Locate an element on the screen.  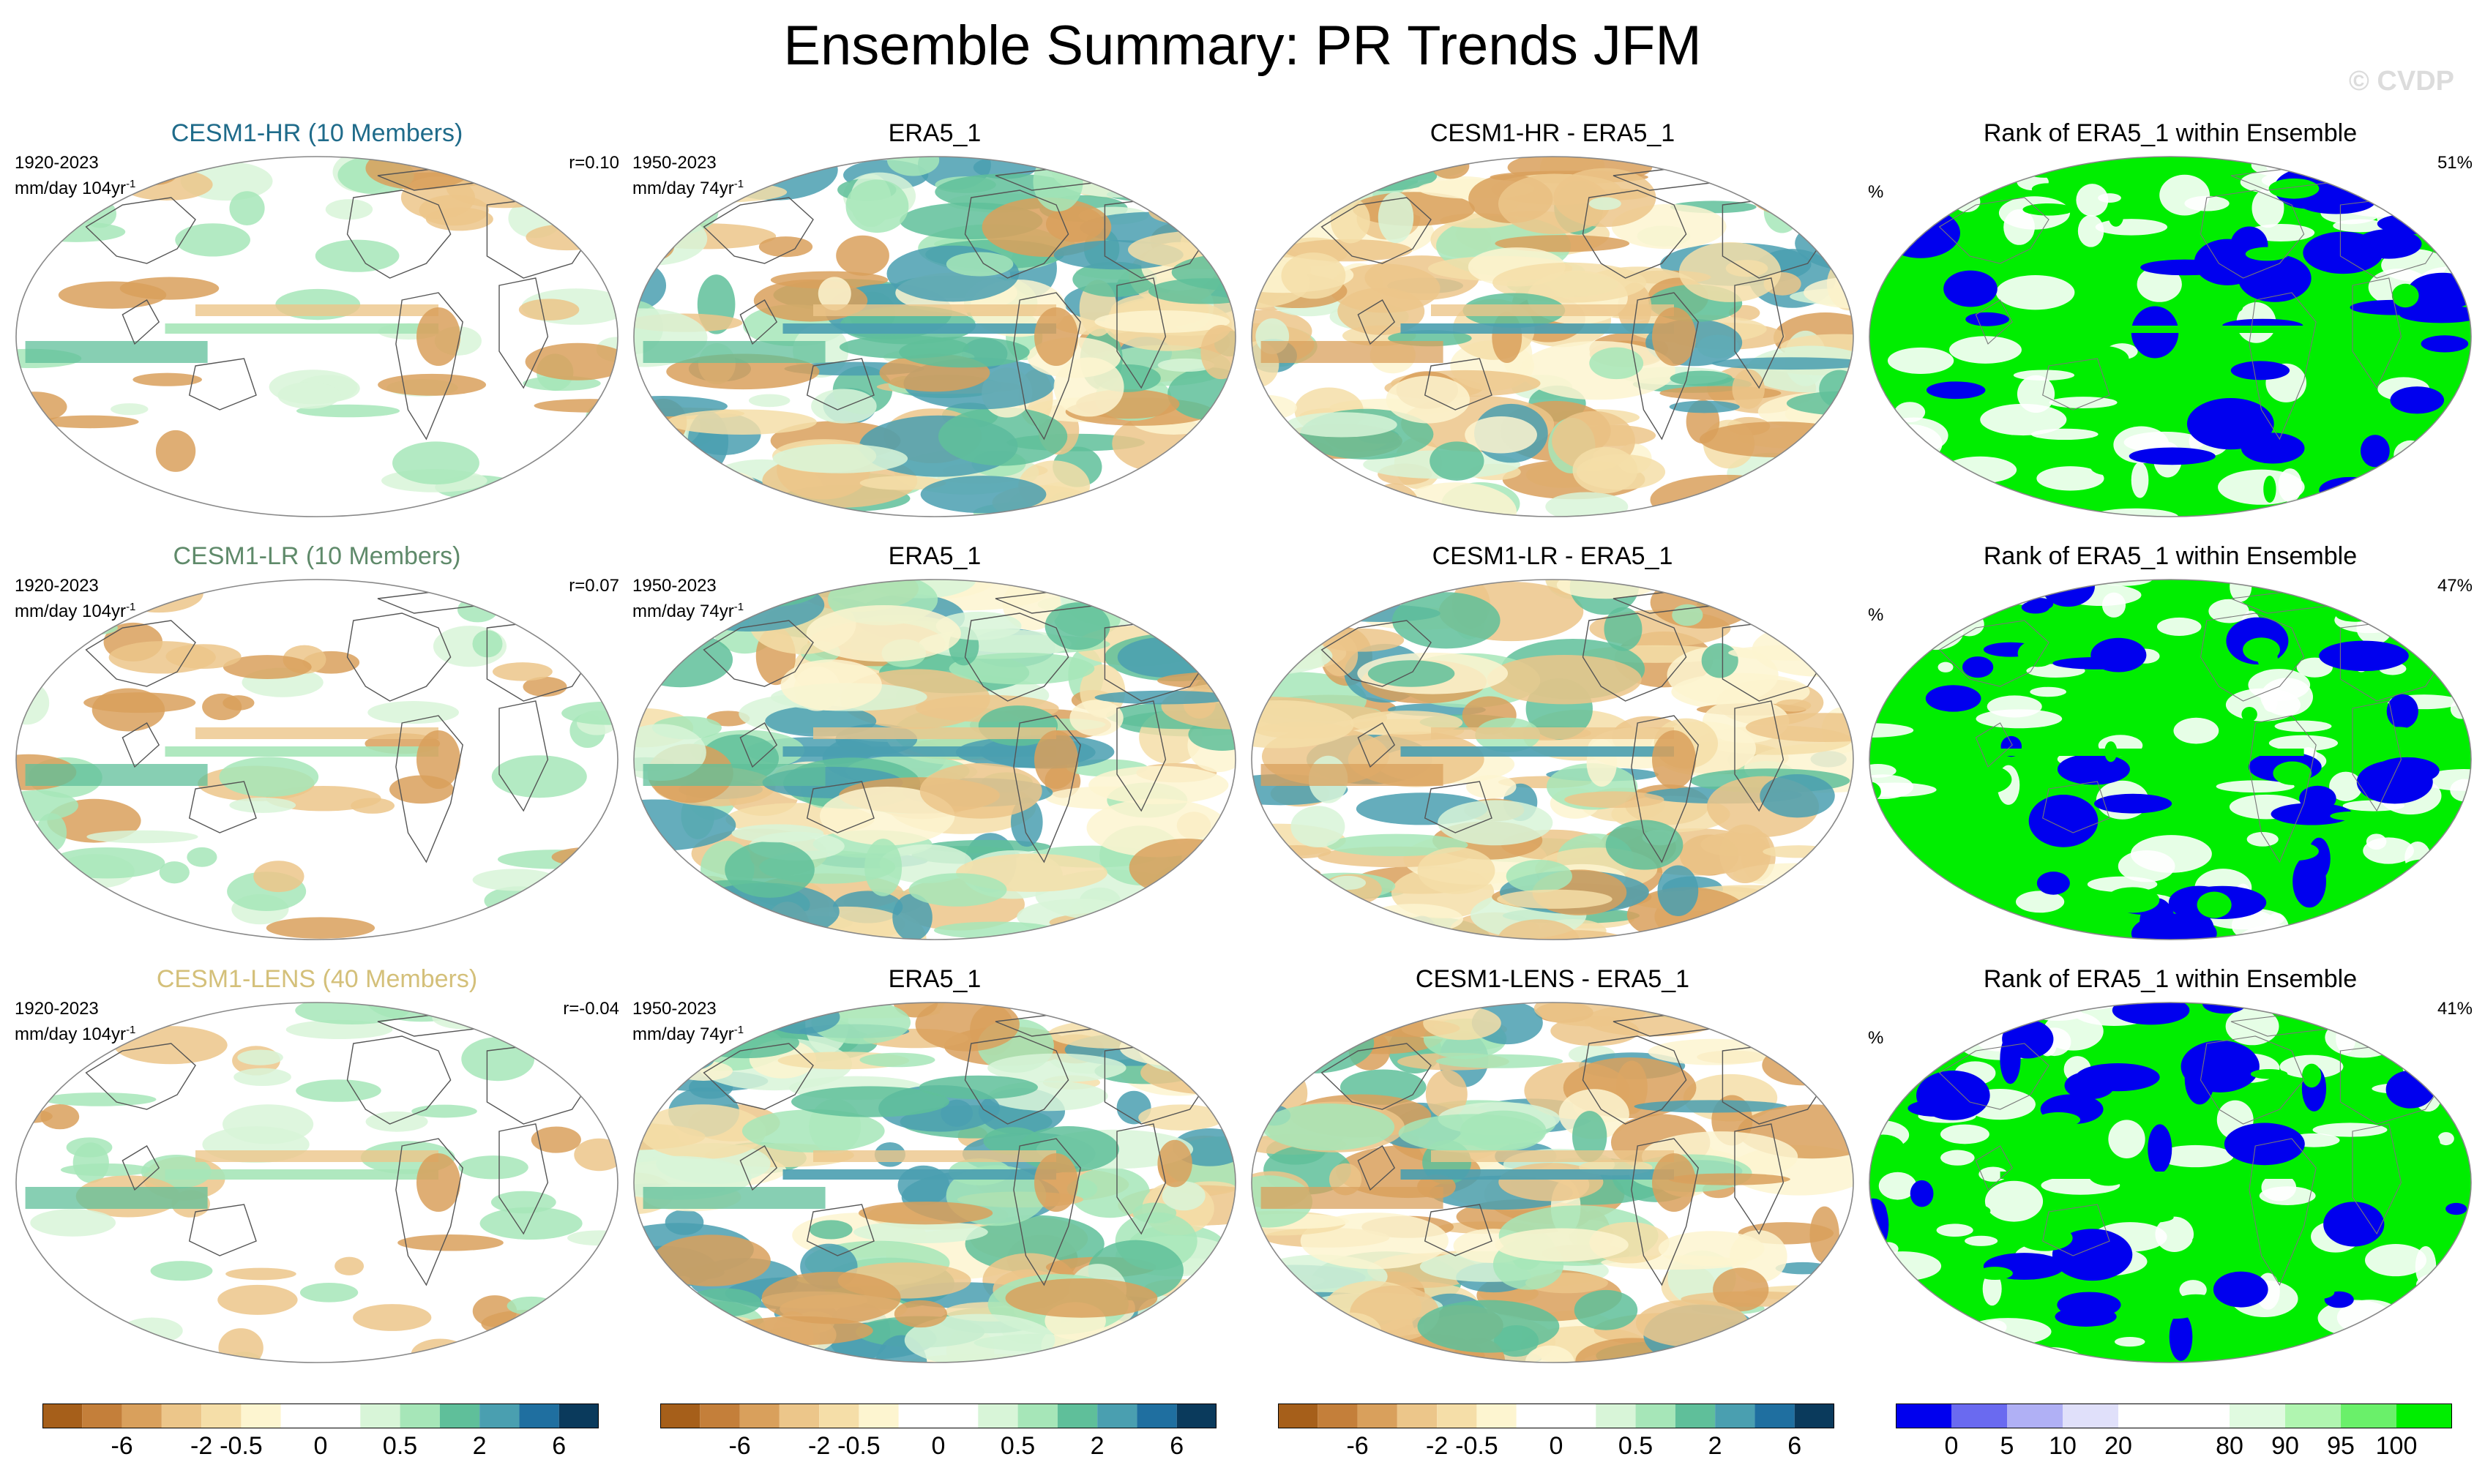
panel-title: CESM1-LR (10 Members) is located at coordinates (317, 556).